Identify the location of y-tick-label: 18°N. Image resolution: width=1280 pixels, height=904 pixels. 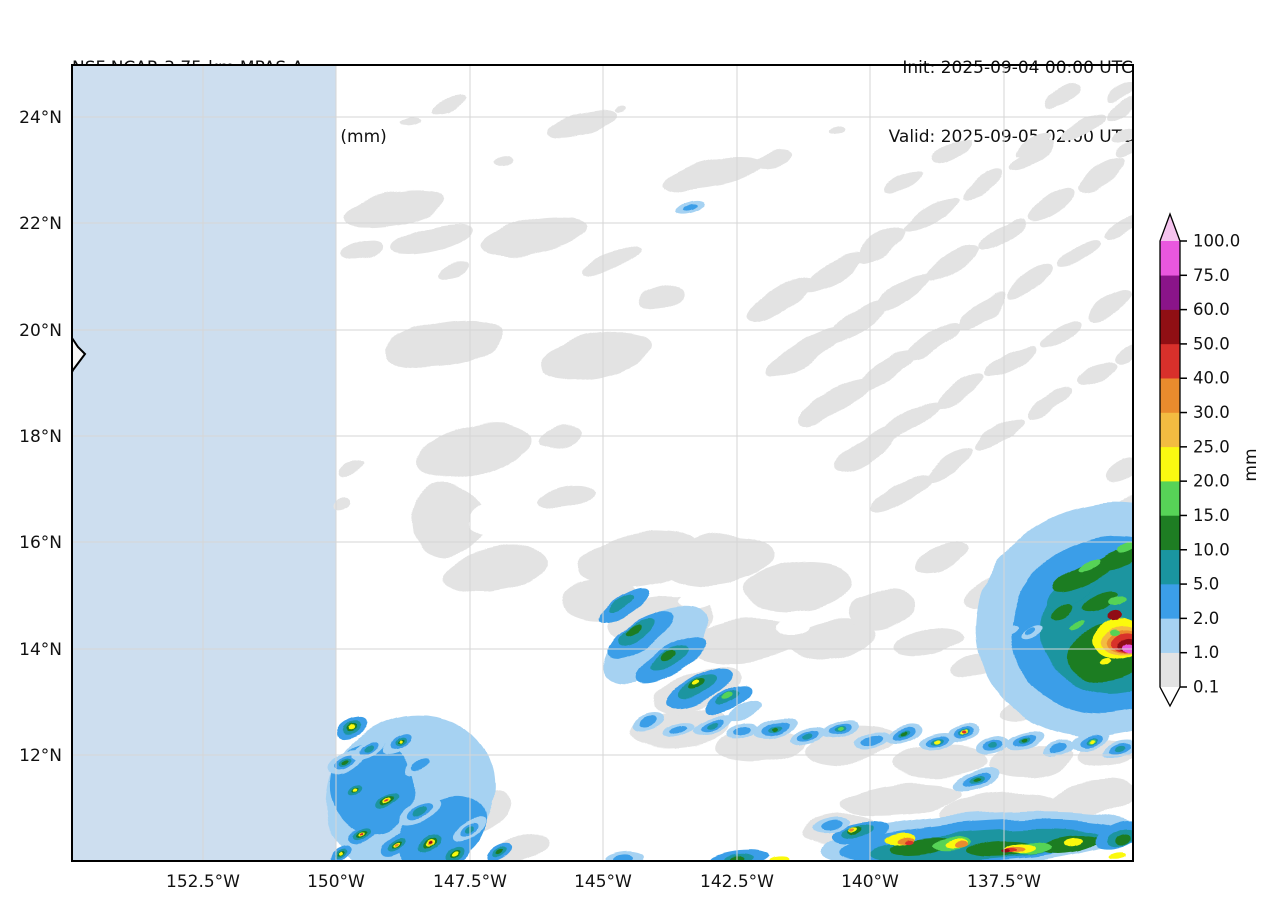
(40, 437).